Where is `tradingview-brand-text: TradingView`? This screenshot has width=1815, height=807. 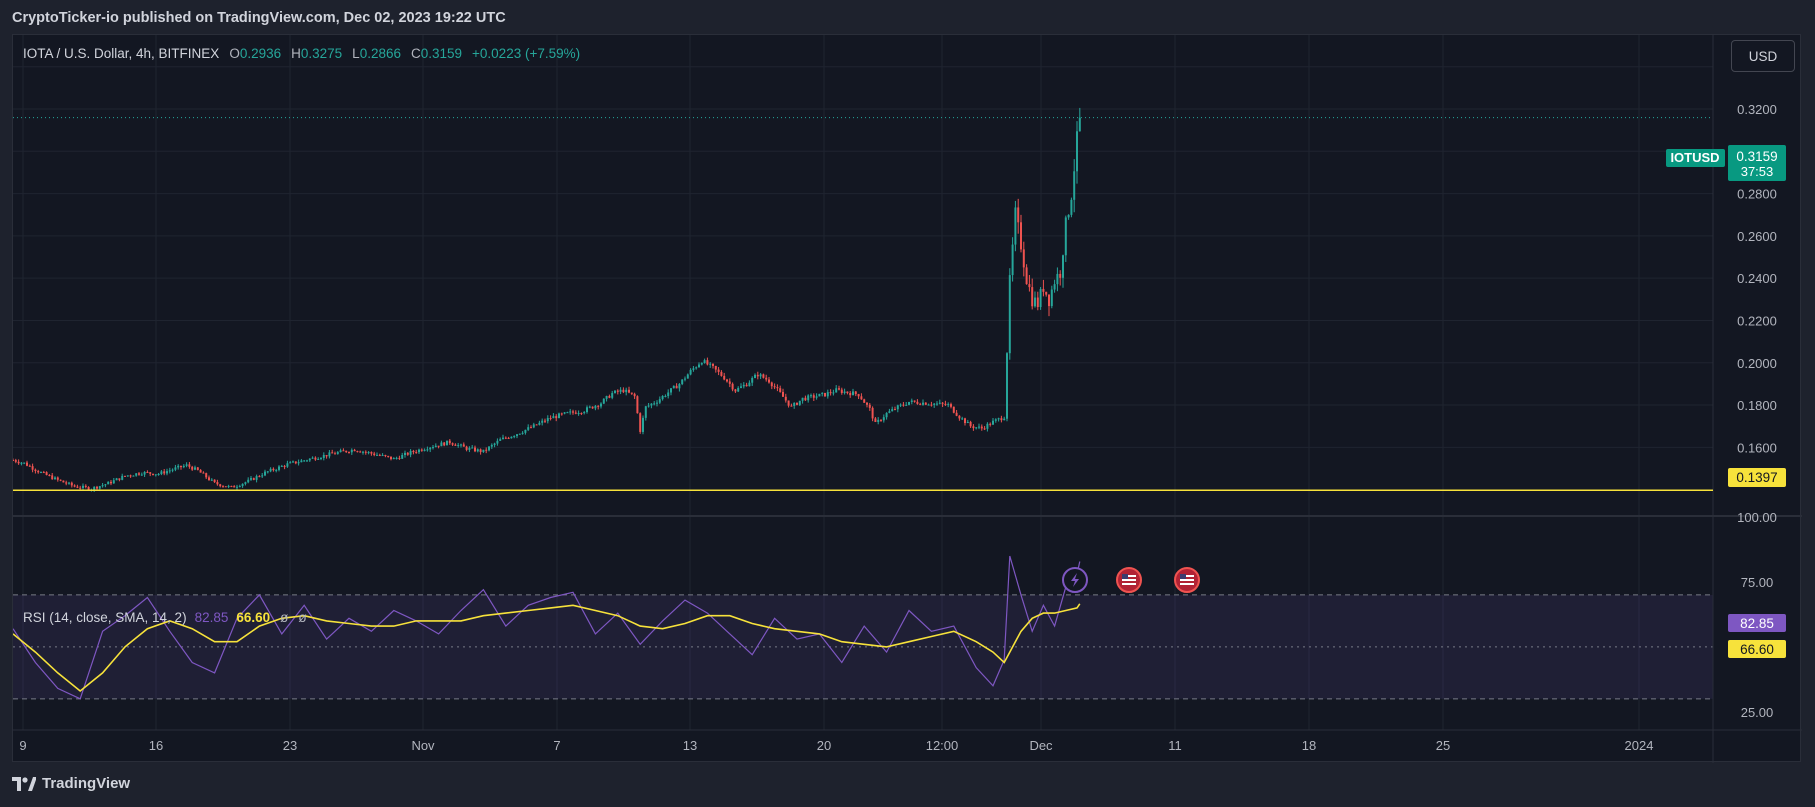
tradingview-brand-text: TradingView is located at coordinates (86, 783).